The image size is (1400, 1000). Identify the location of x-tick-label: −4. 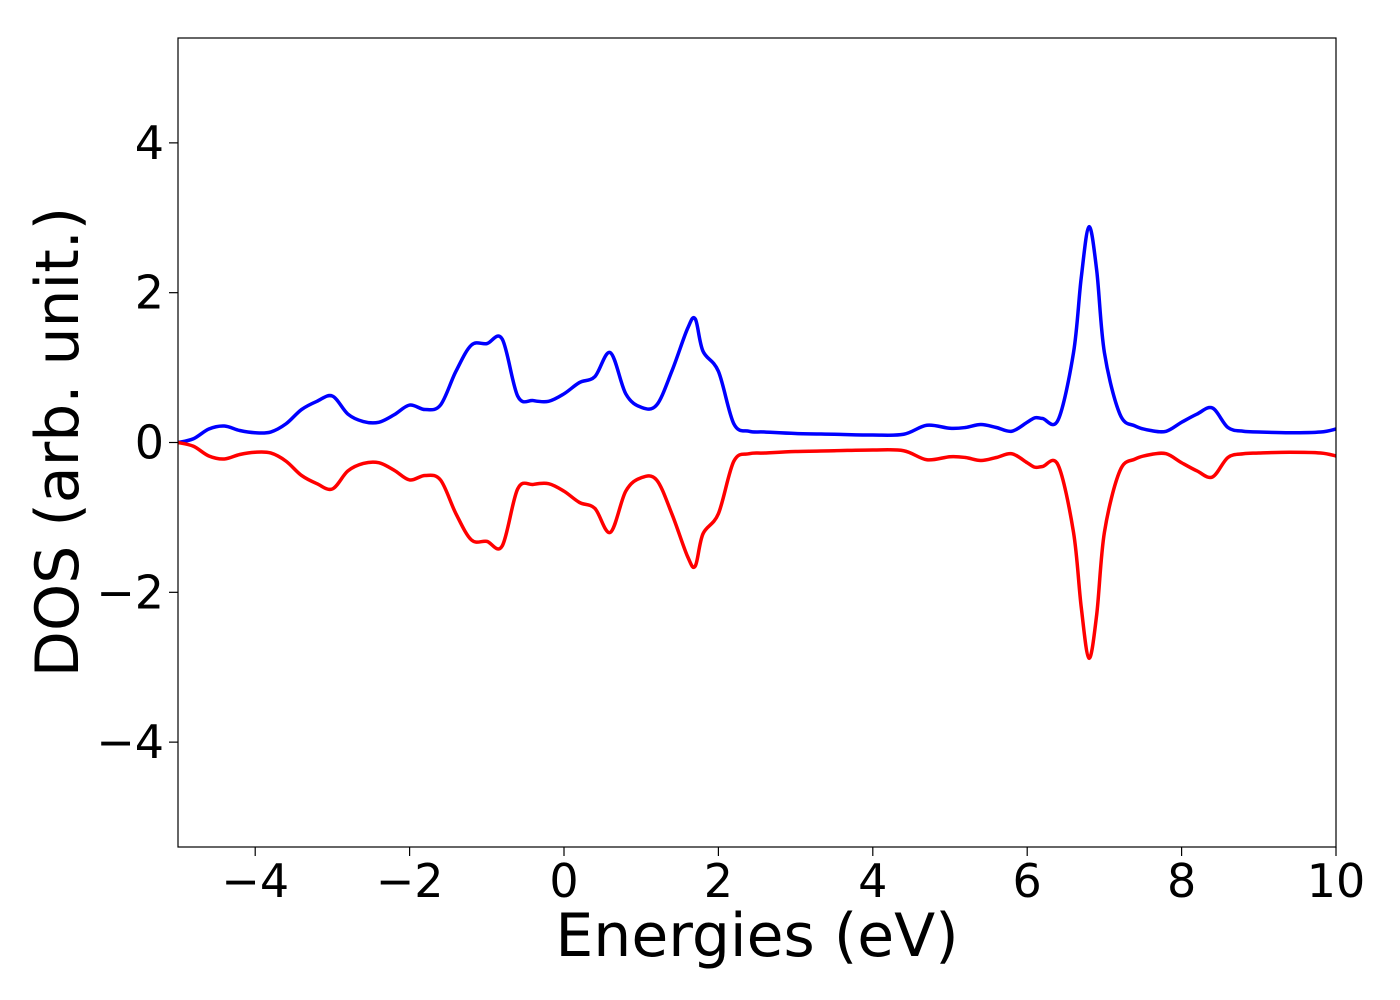
(255, 881).